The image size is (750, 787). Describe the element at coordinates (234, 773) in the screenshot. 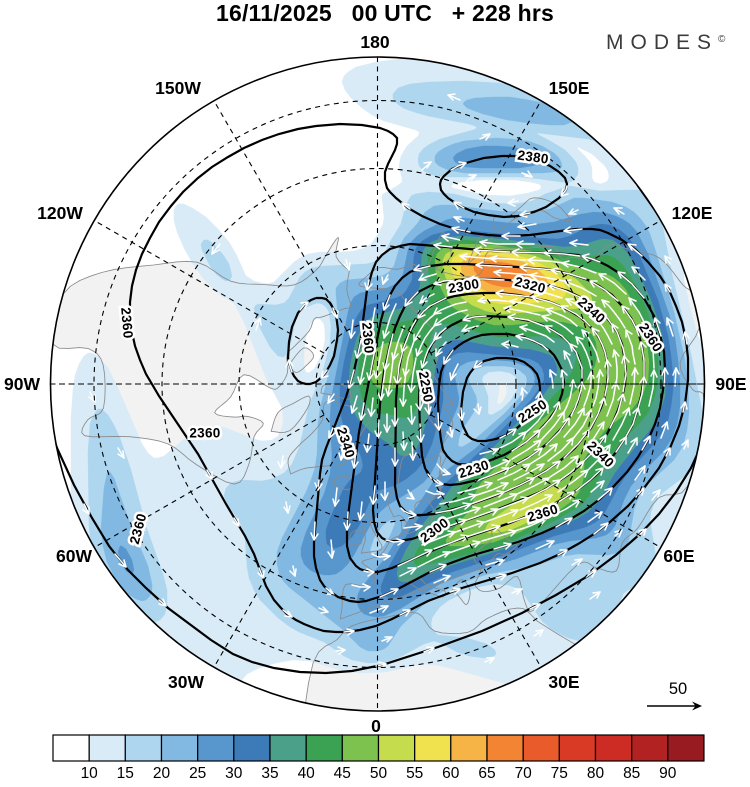

I see `svg-text: 30` at that location.